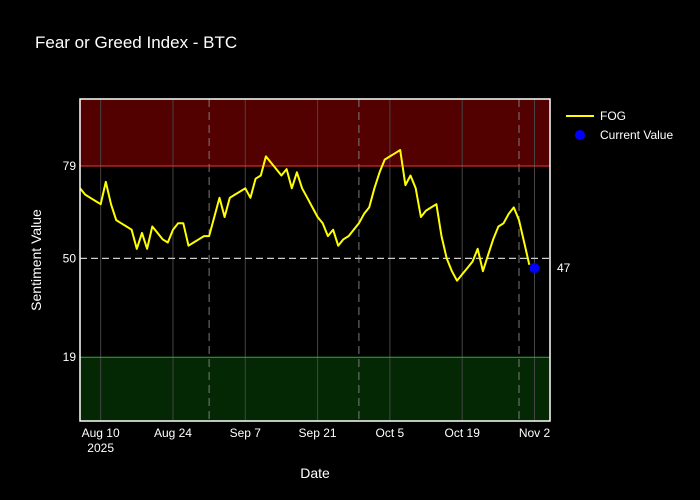 The width and height of the screenshot is (700, 500). What do you see at coordinates (70, 166) in the screenshot?
I see `y-tick-label: 79` at bounding box center [70, 166].